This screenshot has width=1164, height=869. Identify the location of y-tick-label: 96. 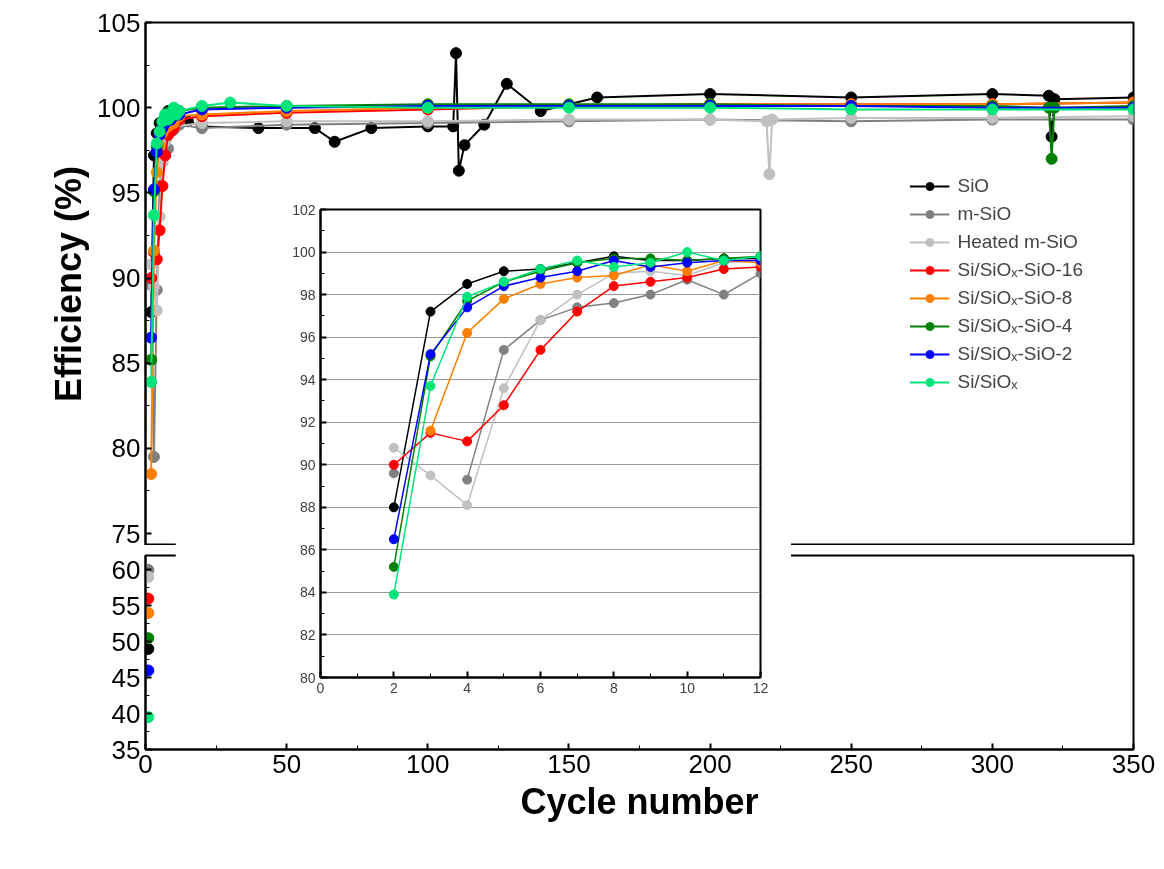
(307, 337).